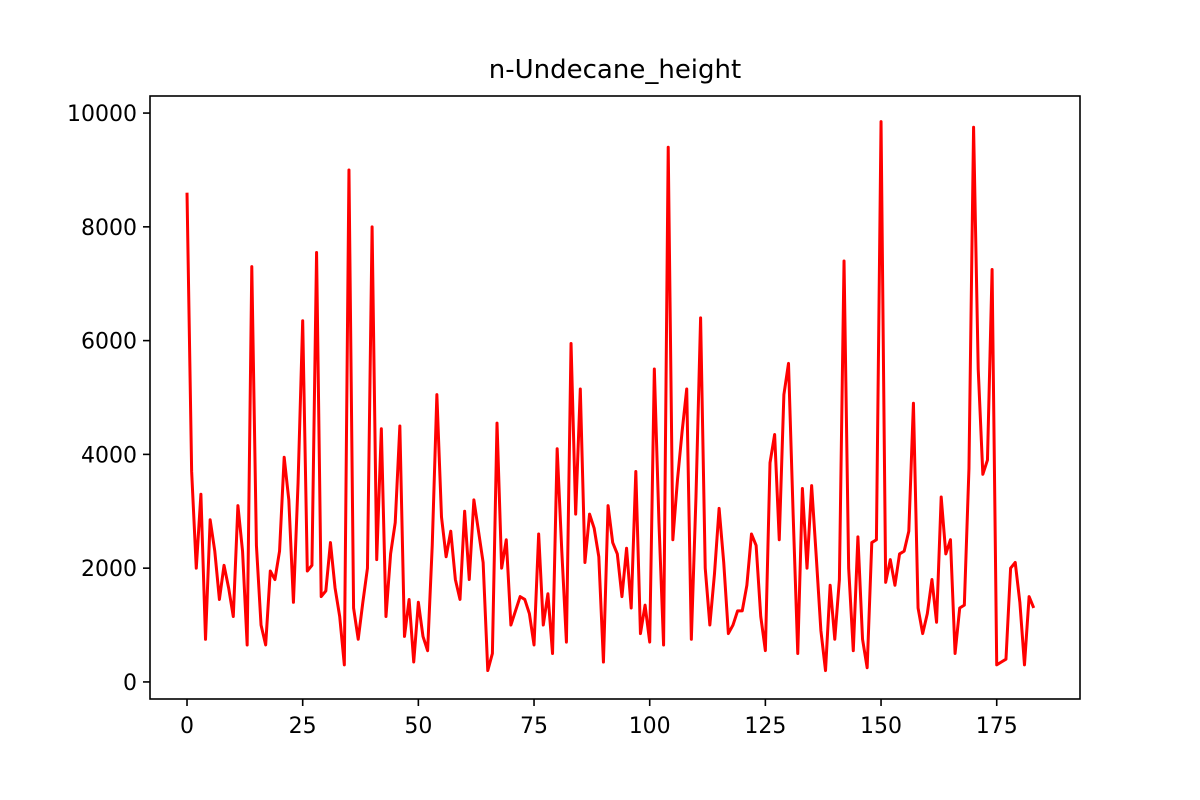 Image resolution: width=1200 pixels, height=800 pixels. Describe the element at coordinates (615, 70) in the screenshot. I see `chart-title: n-Undecane_height` at that location.